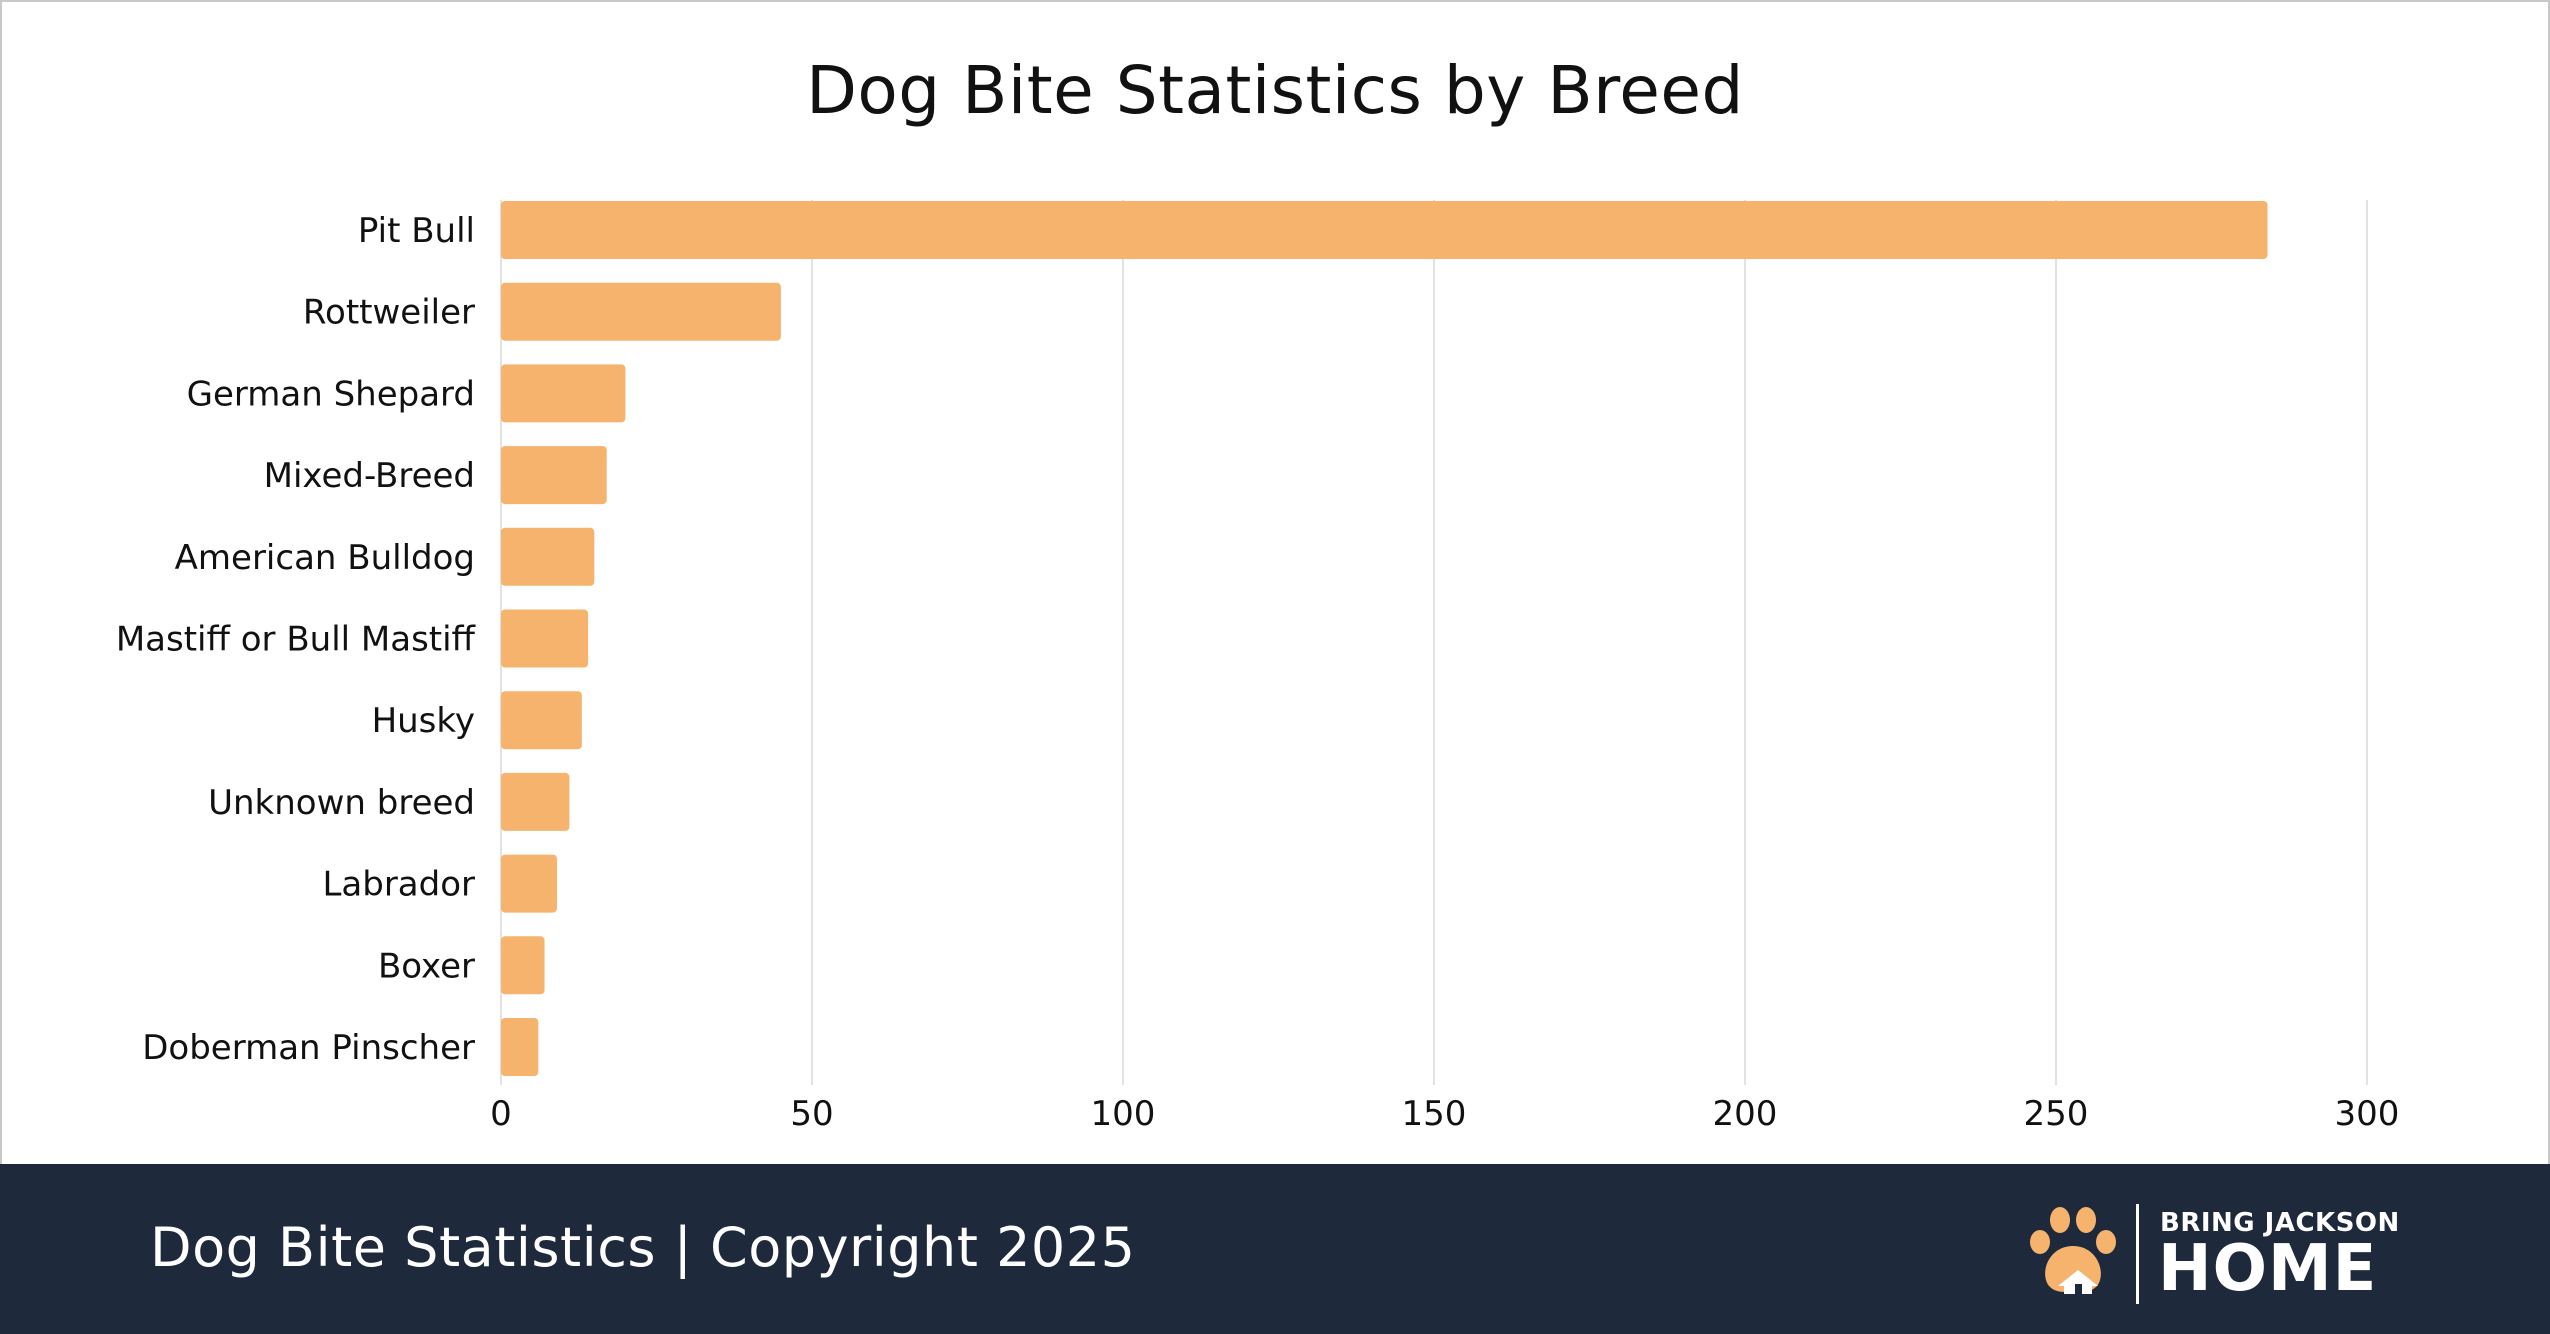  Describe the element at coordinates (1275, 90) in the screenshot. I see `chart-title: Dog Bite Statistics by Breed` at that location.